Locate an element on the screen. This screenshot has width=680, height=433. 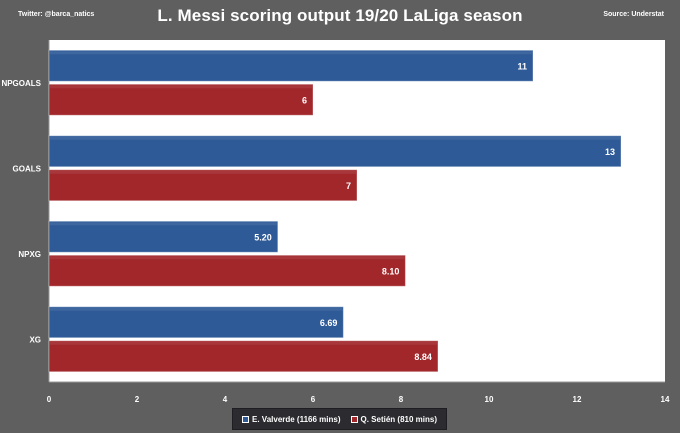
category-label-npxg: NPXG is located at coordinates (29, 254).